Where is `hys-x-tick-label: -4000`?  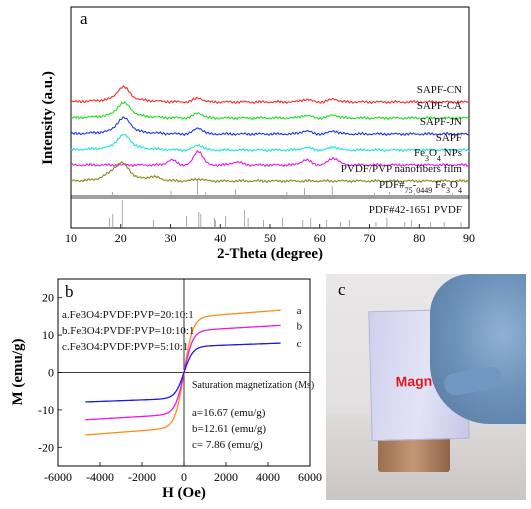
hys-x-tick-label: -4000 is located at coordinates (100, 477).